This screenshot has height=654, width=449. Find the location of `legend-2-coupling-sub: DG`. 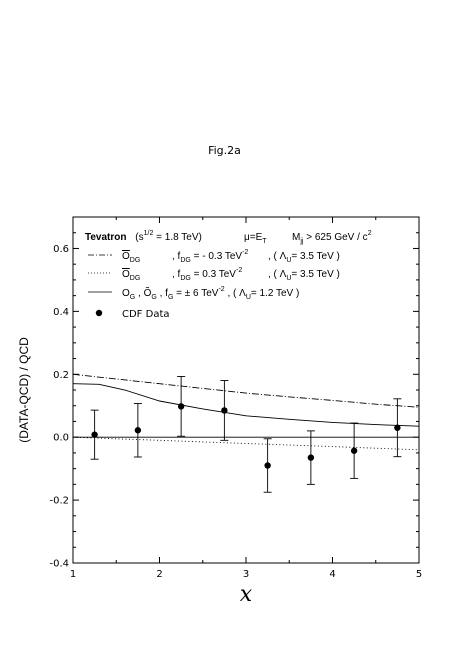

legend-2-coupling-sub: DG is located at coordinates (185, 278).